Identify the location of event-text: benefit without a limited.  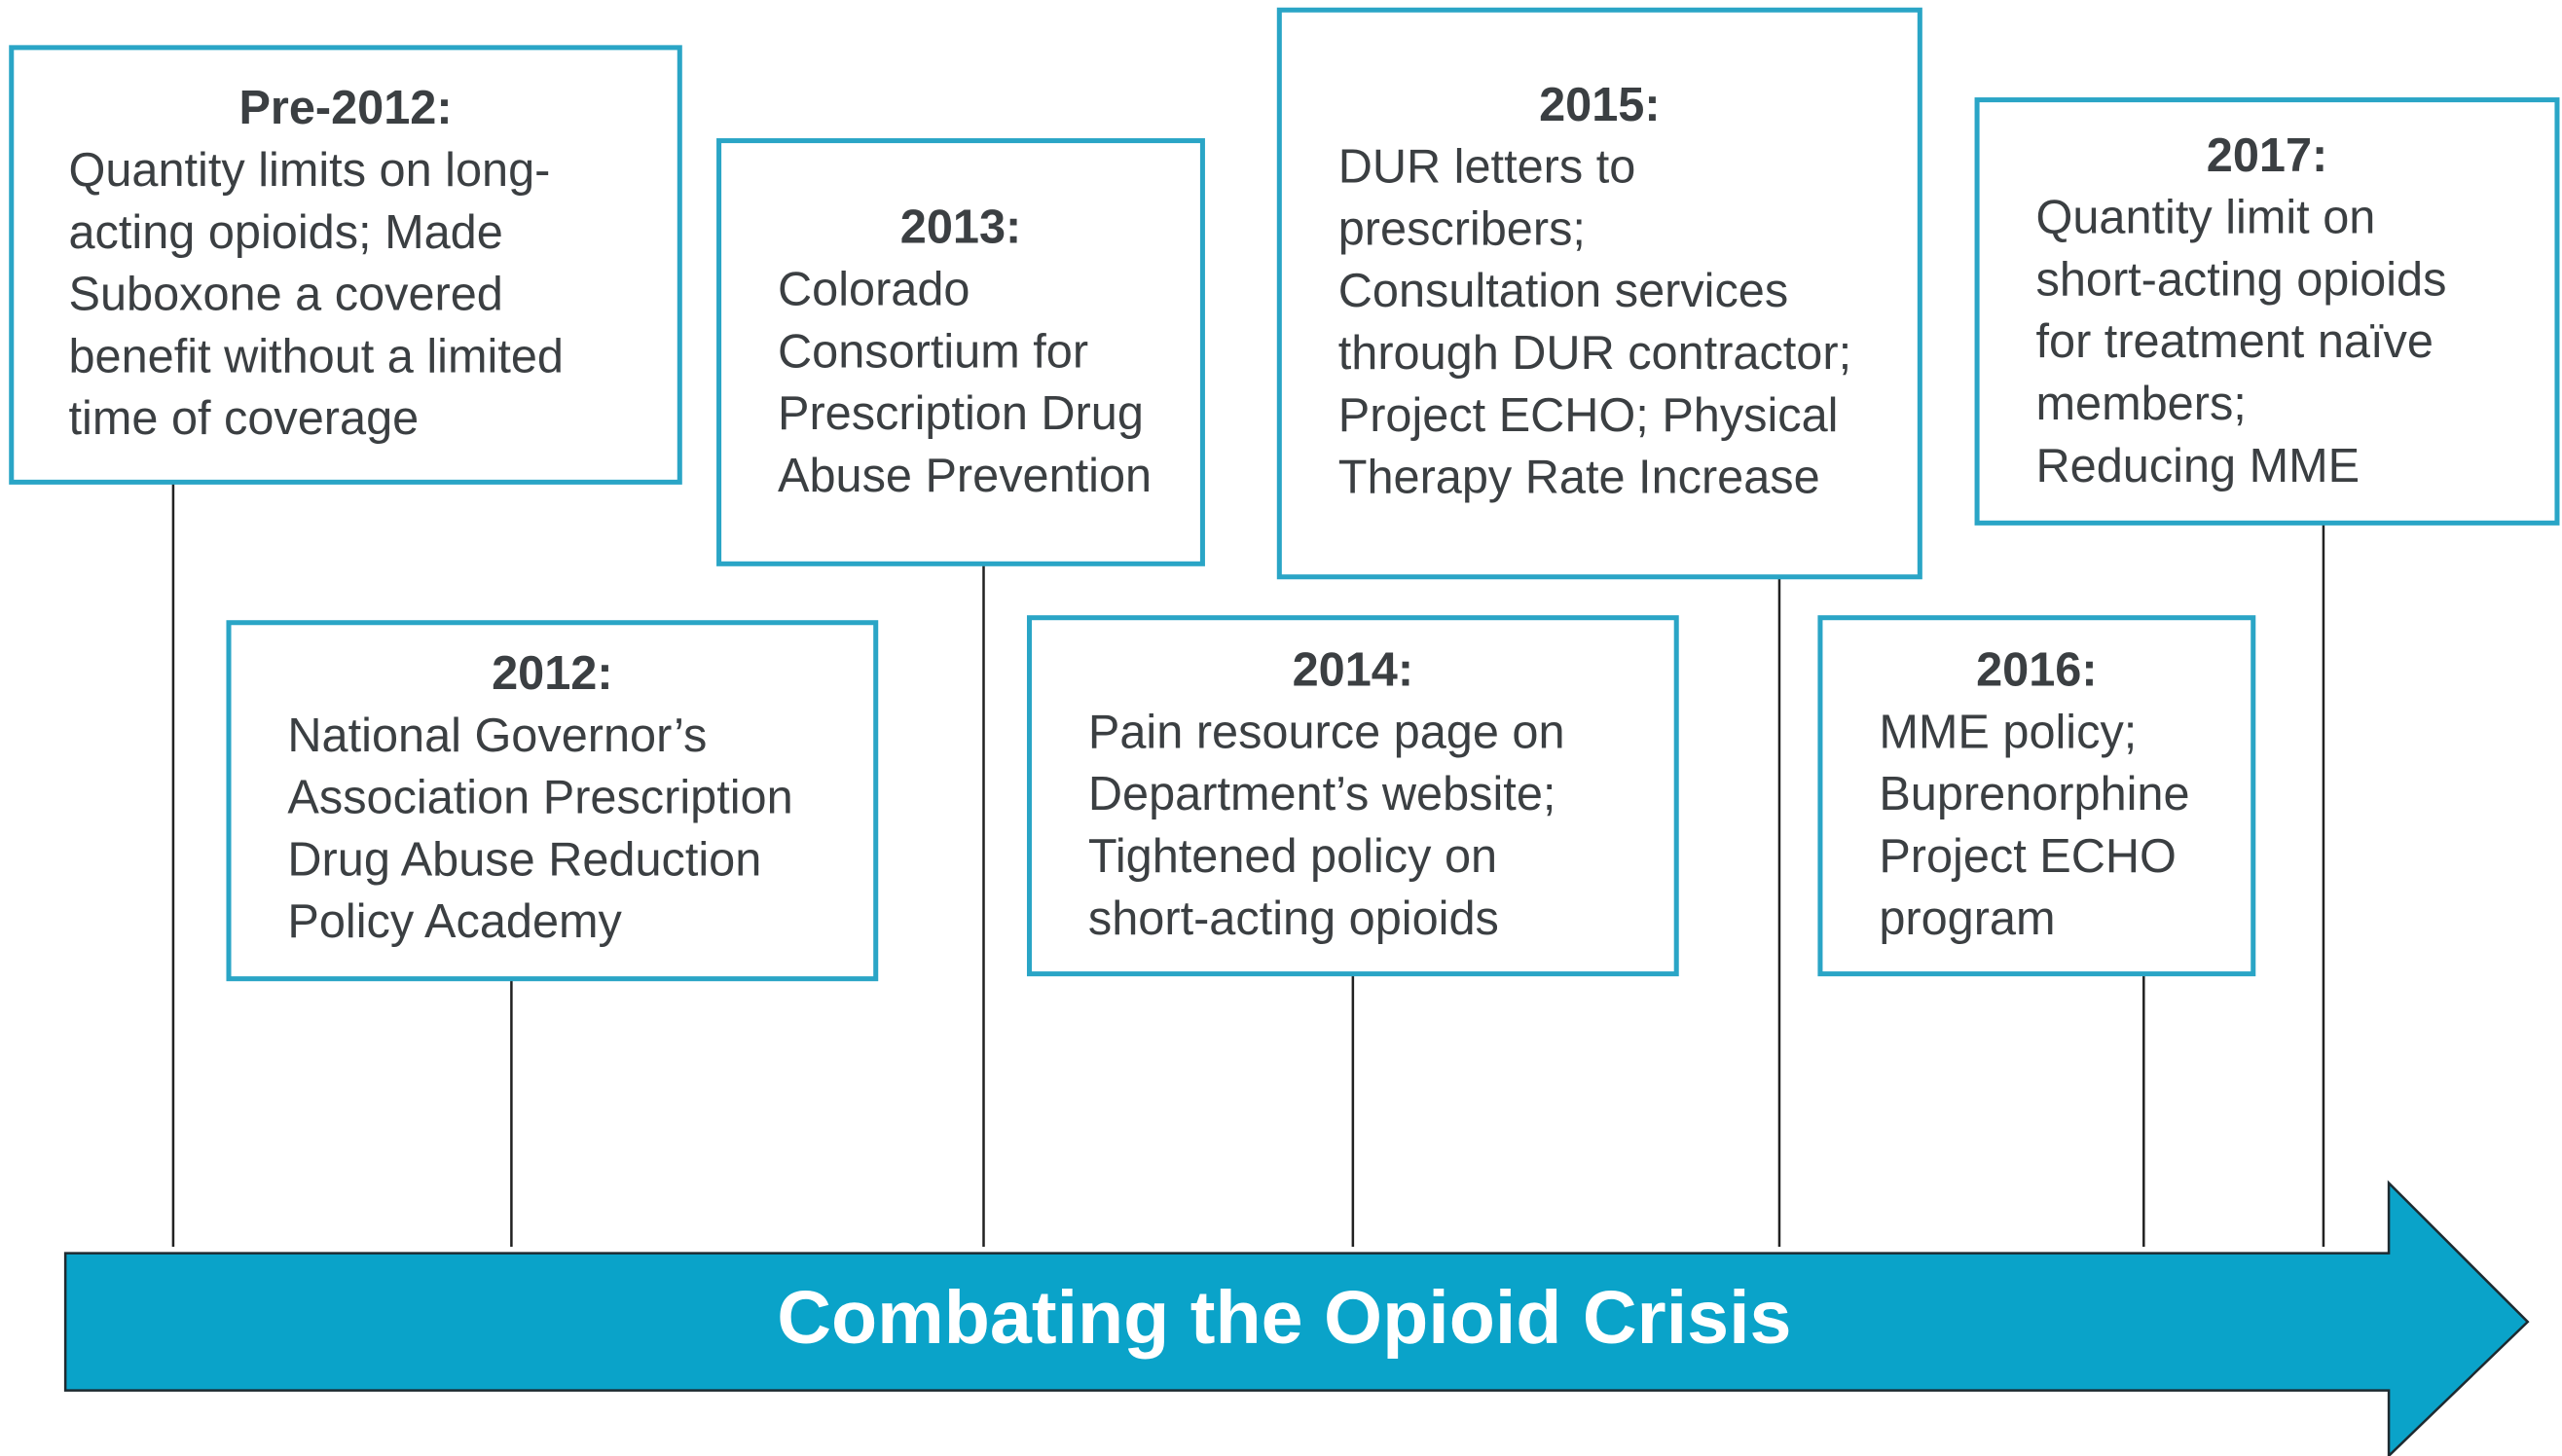
(317, 356).